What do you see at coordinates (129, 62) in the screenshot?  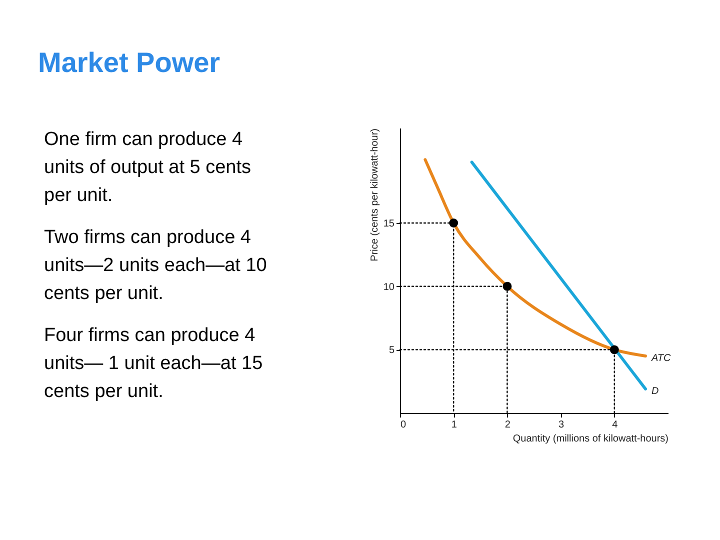 I see `text: Market Power` at bounding box center [129, 62].